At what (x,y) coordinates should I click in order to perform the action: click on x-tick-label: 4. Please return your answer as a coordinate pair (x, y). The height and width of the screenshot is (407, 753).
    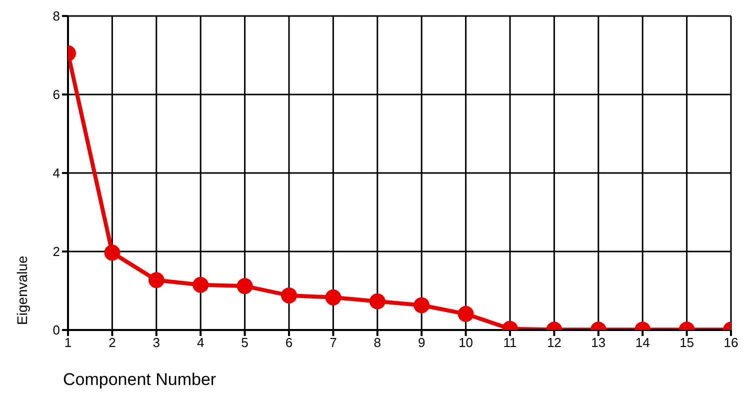
    Looking at the image, I should click on (200, 342).